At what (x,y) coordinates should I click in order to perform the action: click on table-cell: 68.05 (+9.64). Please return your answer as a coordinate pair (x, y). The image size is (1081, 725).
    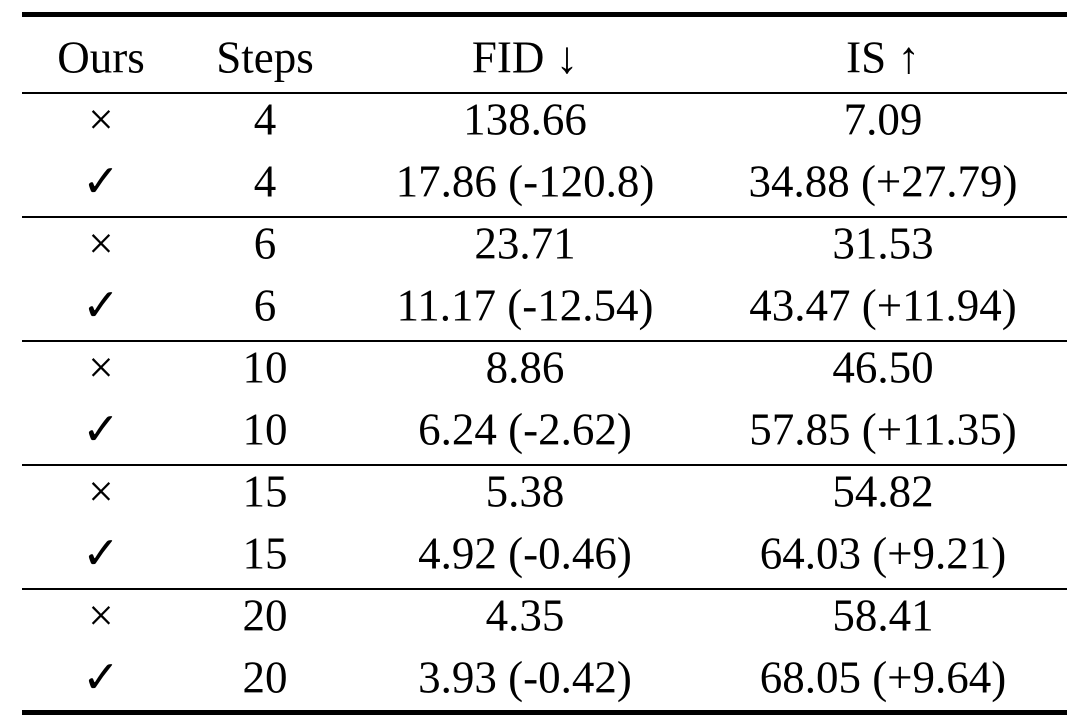
    Looking at the image, I should click on (883, 677).